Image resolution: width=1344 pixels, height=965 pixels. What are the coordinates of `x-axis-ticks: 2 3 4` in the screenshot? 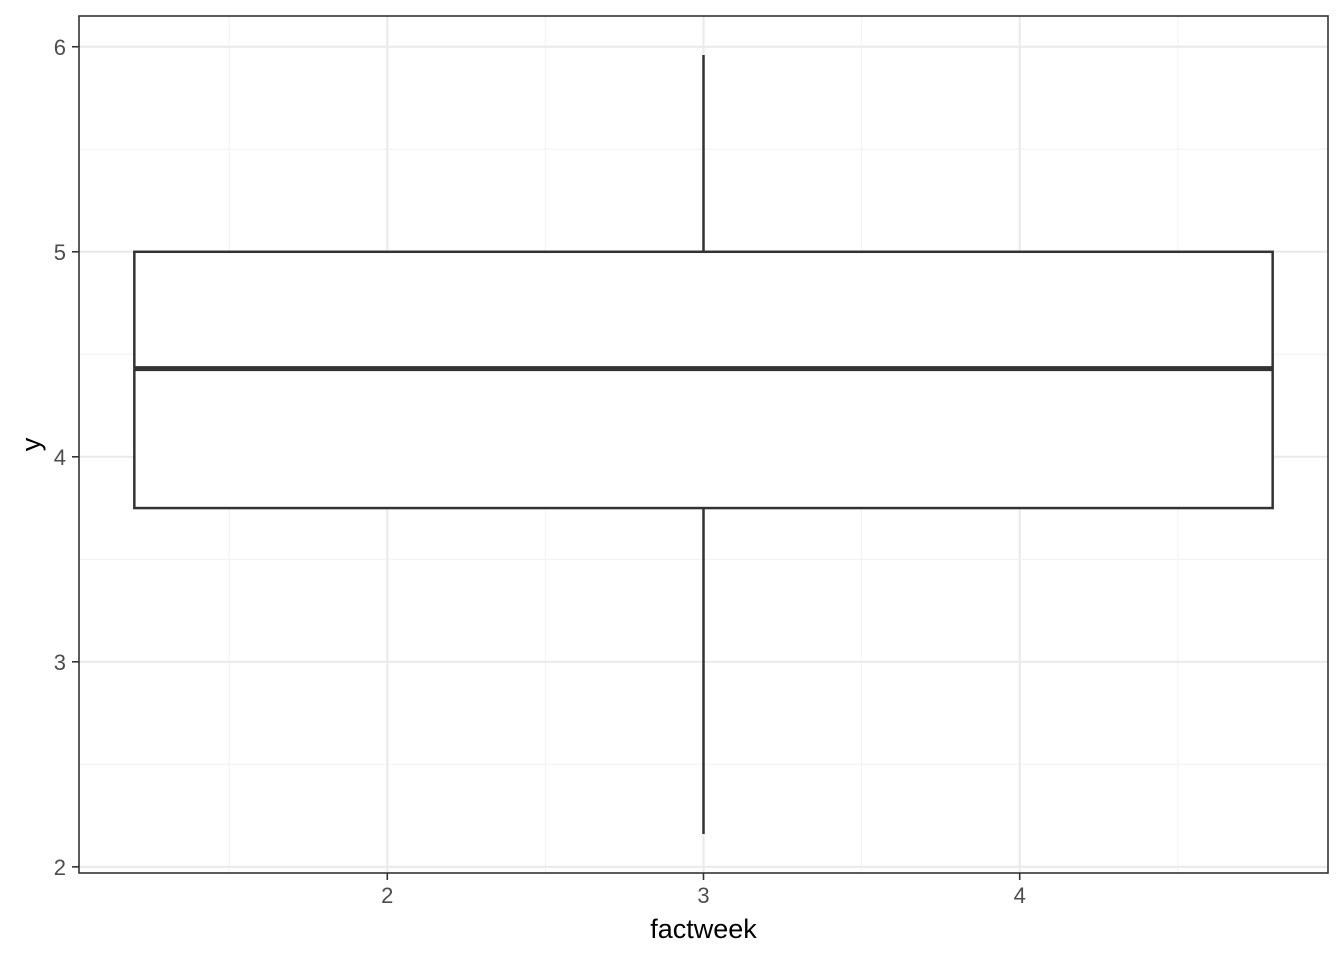 It's located at (703, 890).